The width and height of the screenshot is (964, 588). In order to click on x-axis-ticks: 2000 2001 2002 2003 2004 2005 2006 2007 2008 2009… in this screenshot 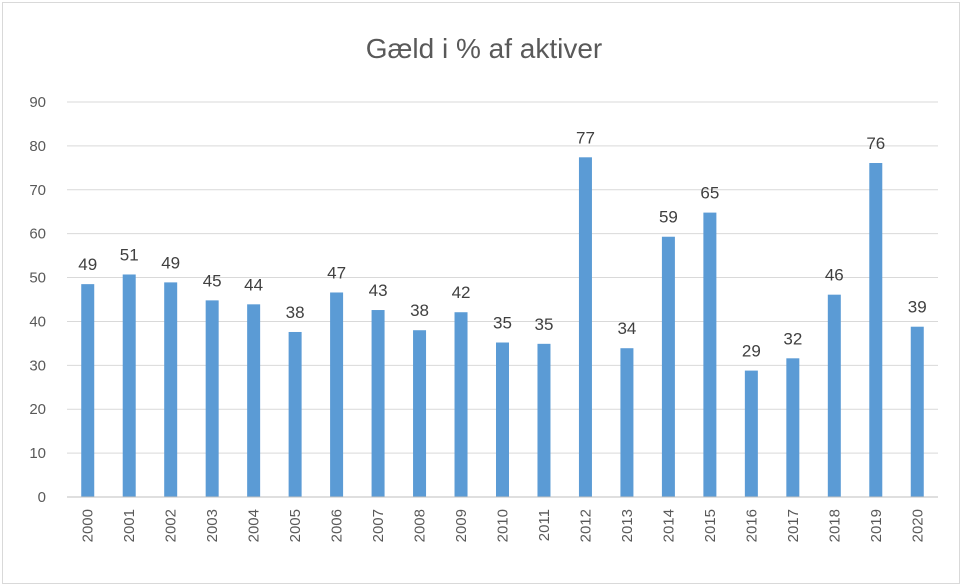, I will do `click(503, 525)`.